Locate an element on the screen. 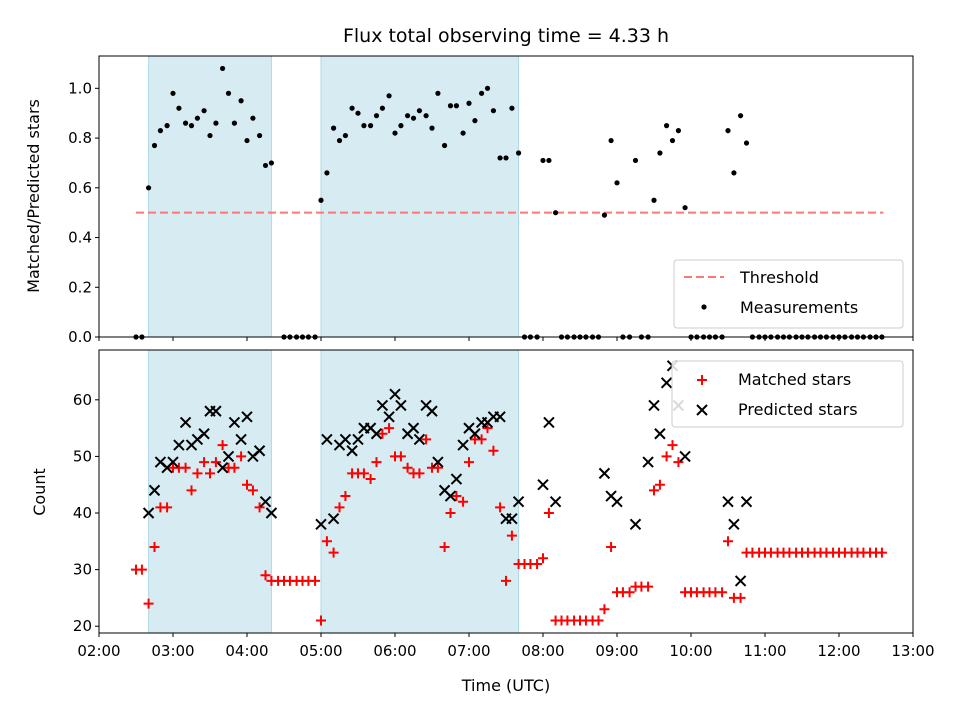  count-y-tick-label-0: 20 is located at coordinates (82, 626).